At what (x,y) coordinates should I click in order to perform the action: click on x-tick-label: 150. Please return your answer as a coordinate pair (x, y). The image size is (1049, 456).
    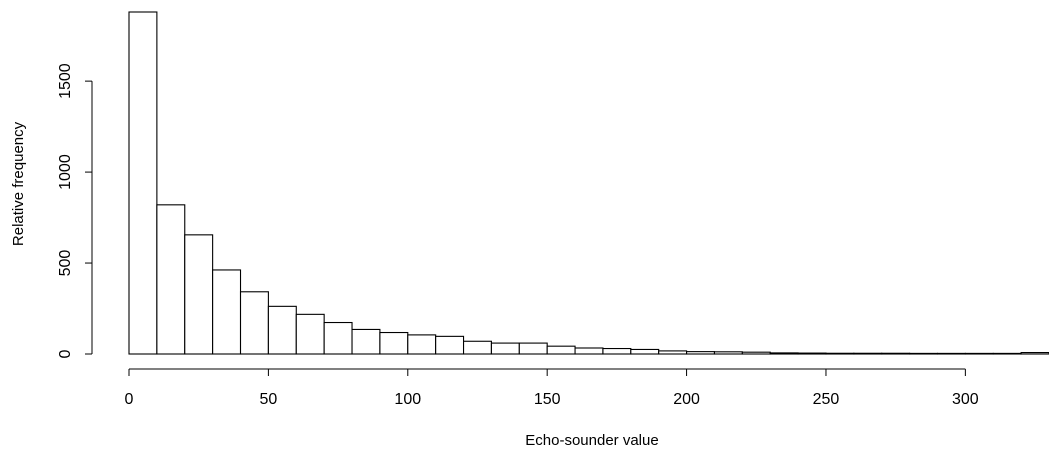
    Looking at the image, I should click on (547, 399).